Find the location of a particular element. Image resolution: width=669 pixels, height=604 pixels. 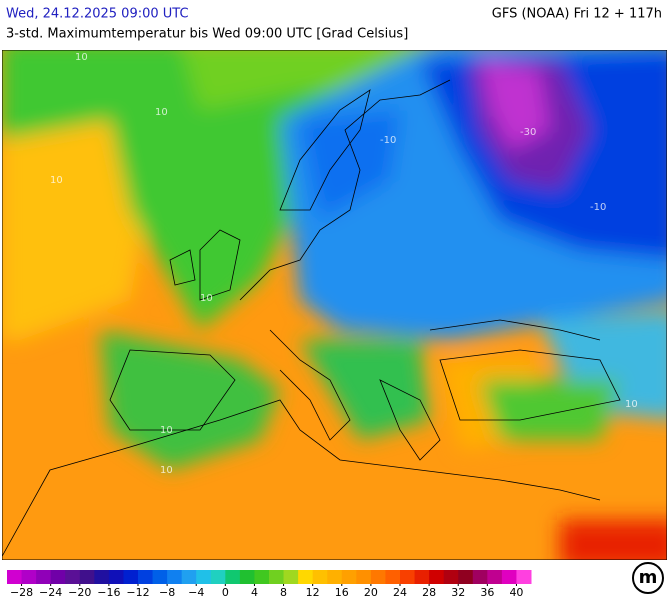

logo: m is located at coordinates (648, 577).